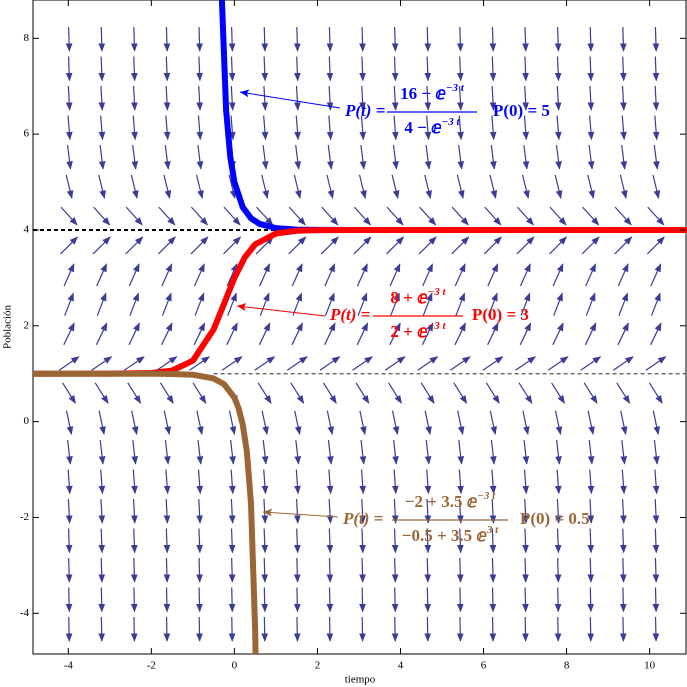 This screenshot has height=687, width=687. I want to click on x-tick-label: 10, so click(650, 666).